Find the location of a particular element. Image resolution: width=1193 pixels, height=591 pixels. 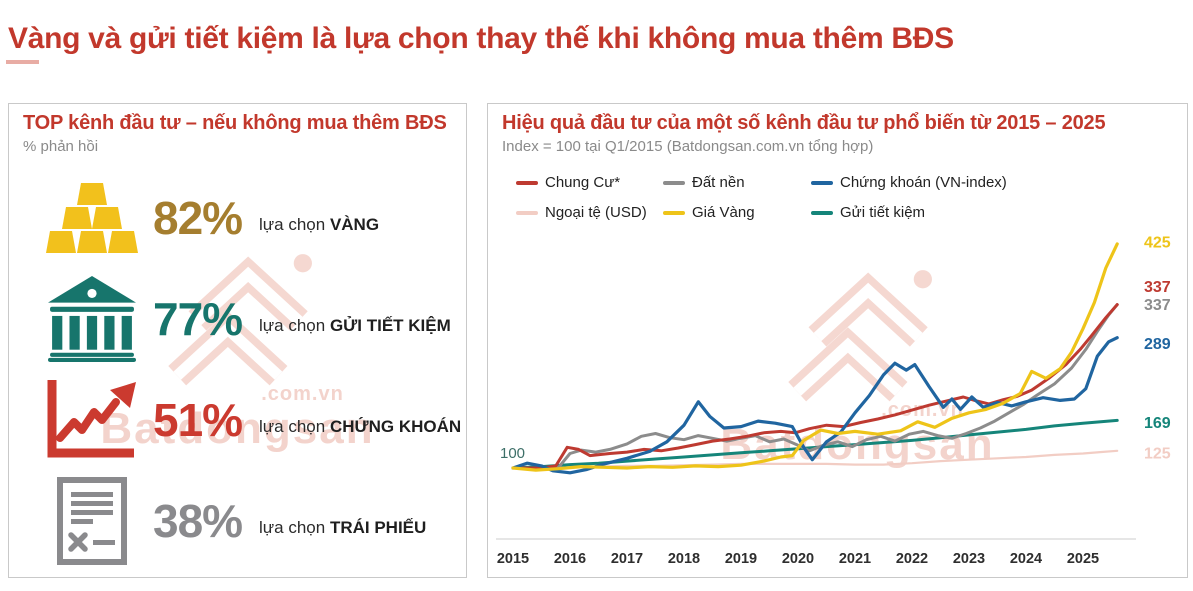

legend-item-dat-nen: Đất nền is located at coordinates (737, 182).